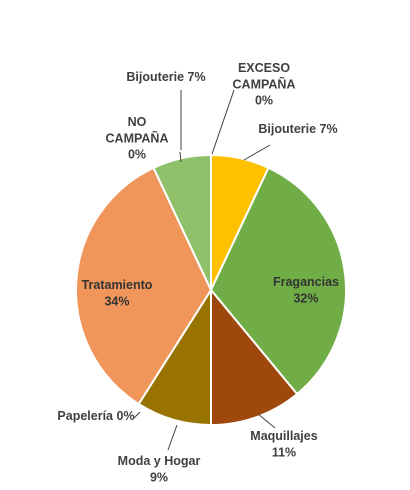 The height and width of the screenshot is (490, 410). Describe the element at coordinates (297, 129) in the screenshot. I see `data-label-1: Bijouterie 7%` at that location.